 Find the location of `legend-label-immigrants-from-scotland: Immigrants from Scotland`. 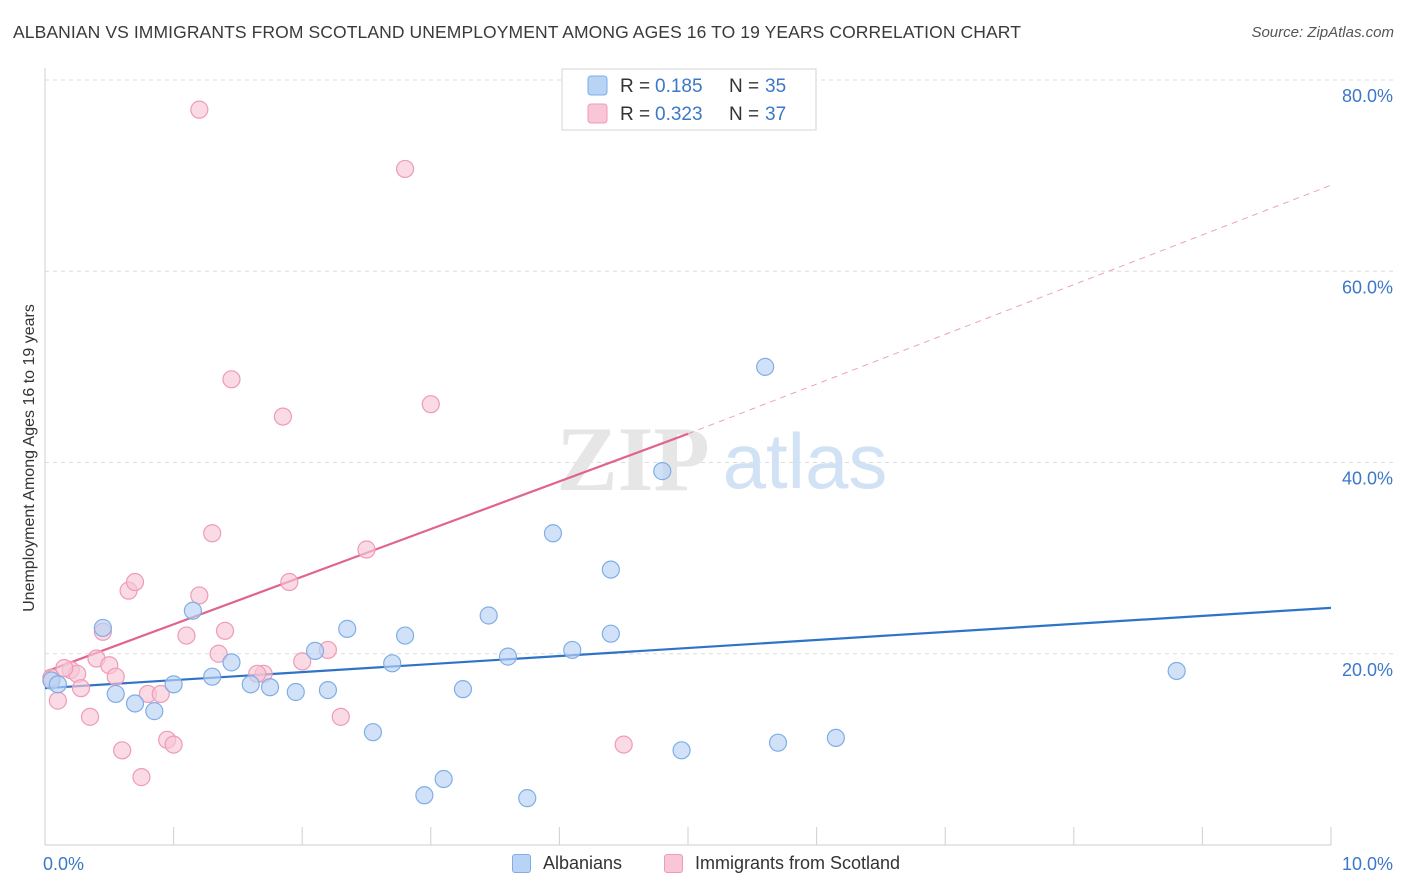

legend-label-immigrants-from-scotland: Immigrants from Scotland is located at coordinates (798, 863).